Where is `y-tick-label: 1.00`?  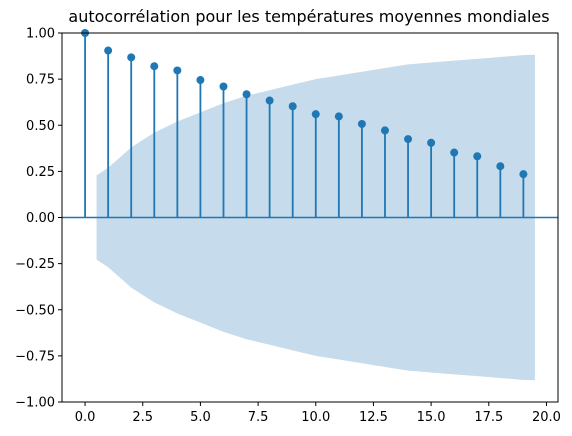 y-tick-label: 1.00 is located at coordinates (40, 34).